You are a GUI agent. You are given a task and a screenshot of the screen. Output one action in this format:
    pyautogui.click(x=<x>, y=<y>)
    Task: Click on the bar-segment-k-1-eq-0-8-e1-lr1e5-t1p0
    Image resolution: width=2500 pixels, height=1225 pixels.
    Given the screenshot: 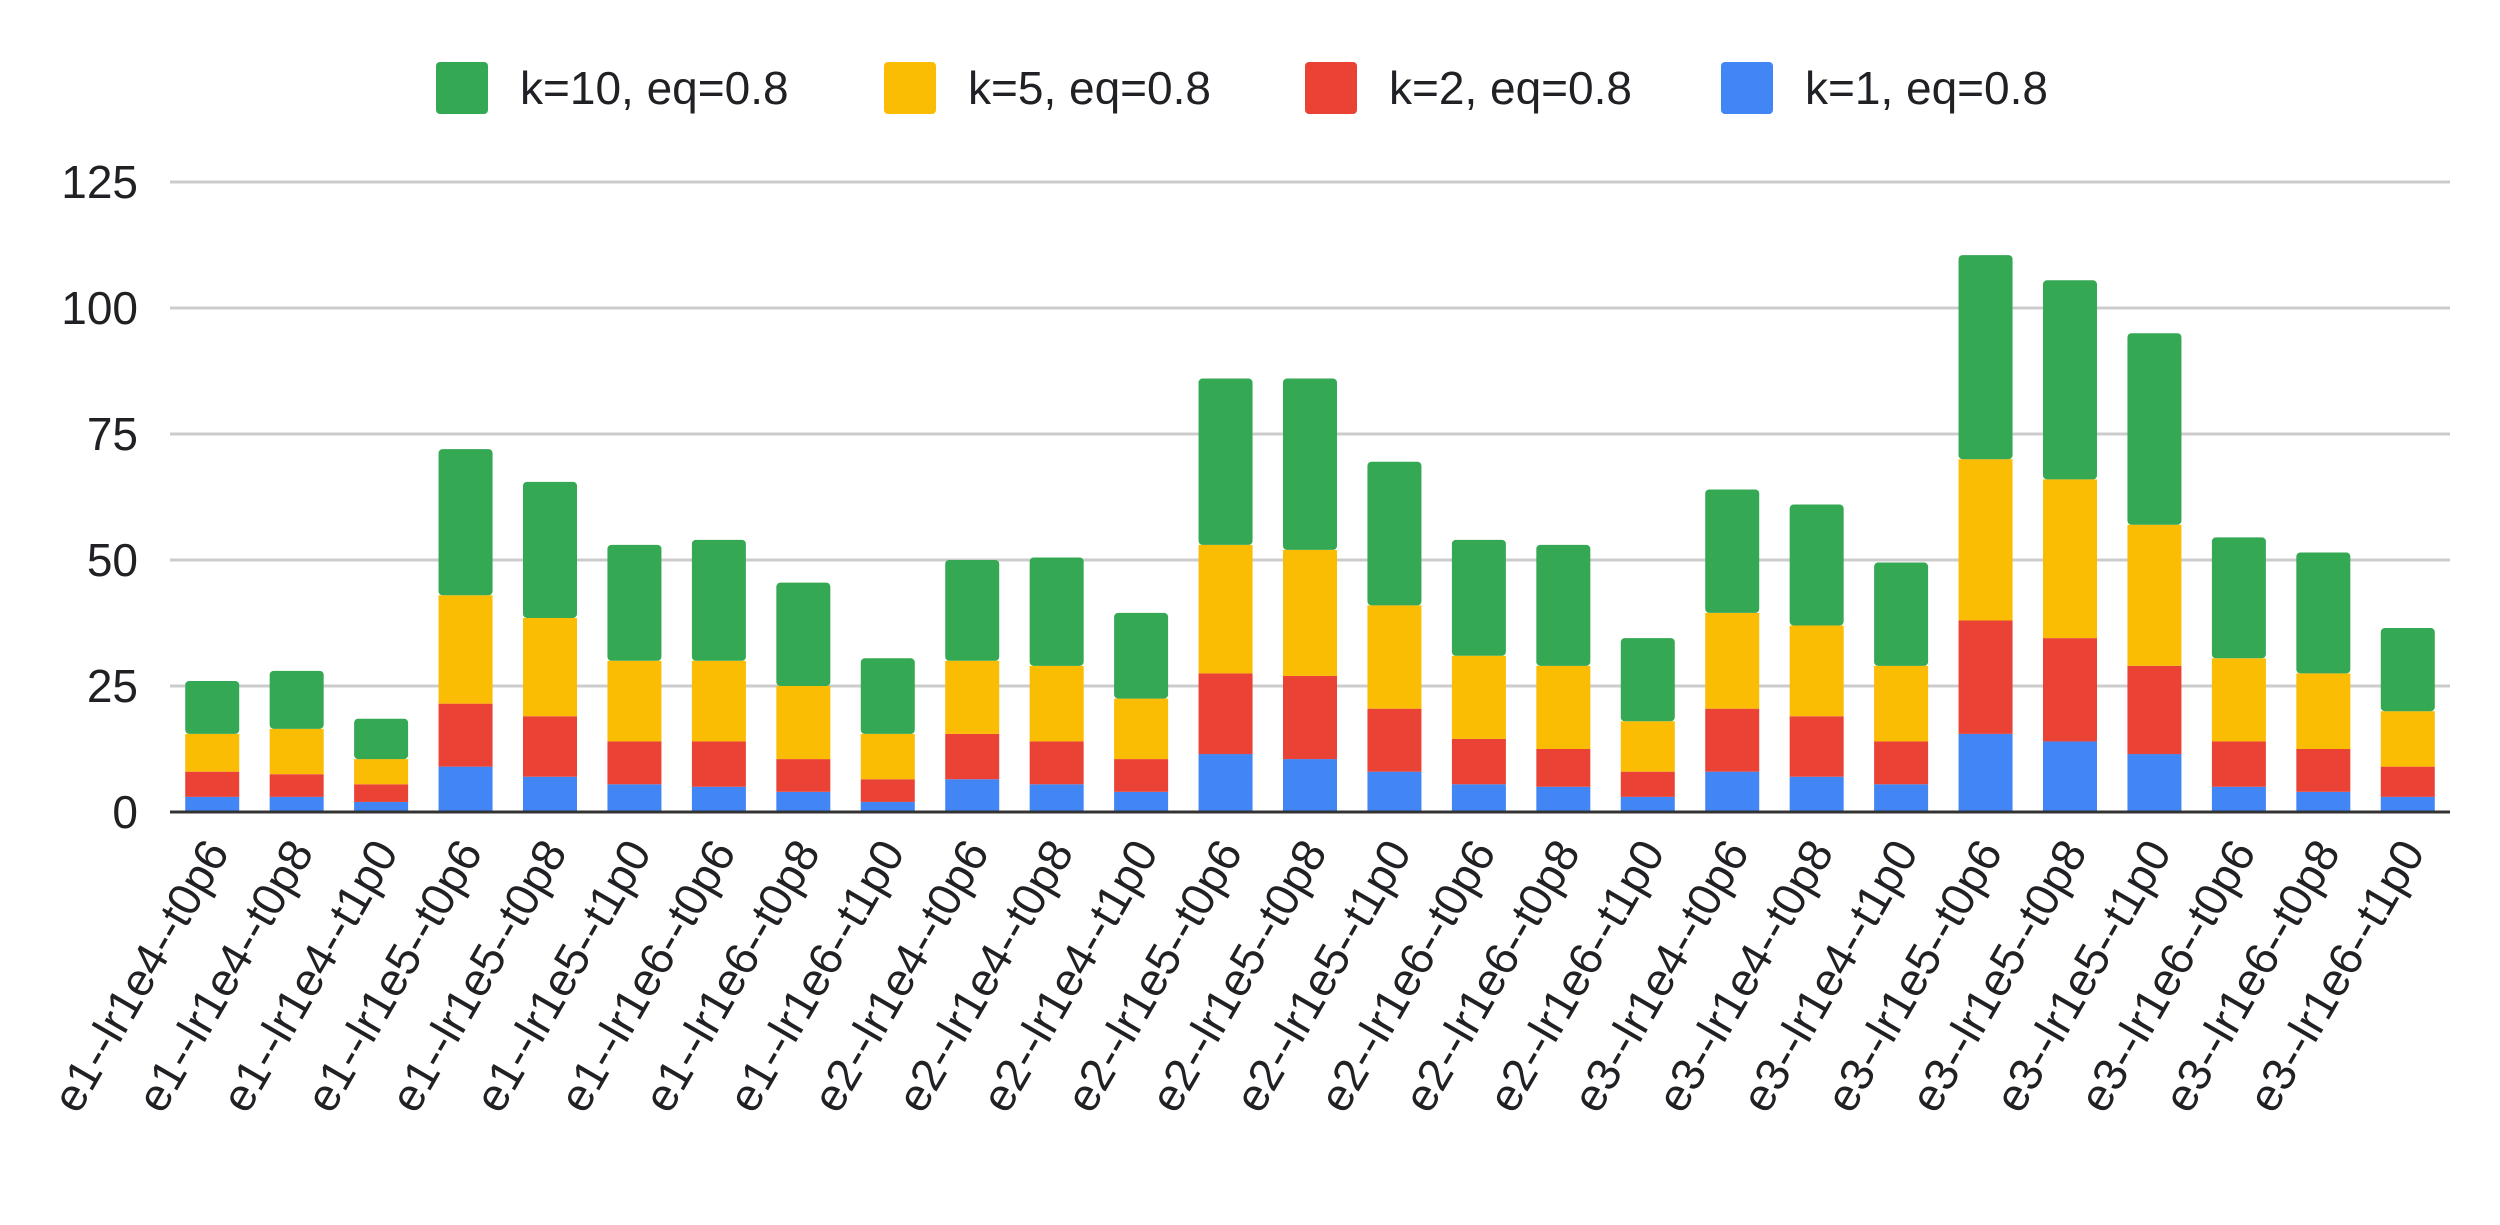 What is the action you would take?
    pyautogui.click(x=634, y=798)
    